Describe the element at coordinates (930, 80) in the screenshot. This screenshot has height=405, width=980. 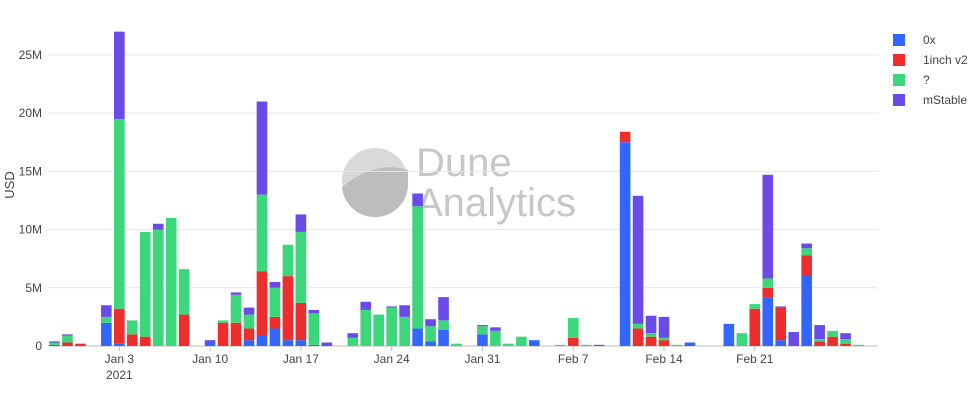
I see `legend-item-unknown: ?` at that location.